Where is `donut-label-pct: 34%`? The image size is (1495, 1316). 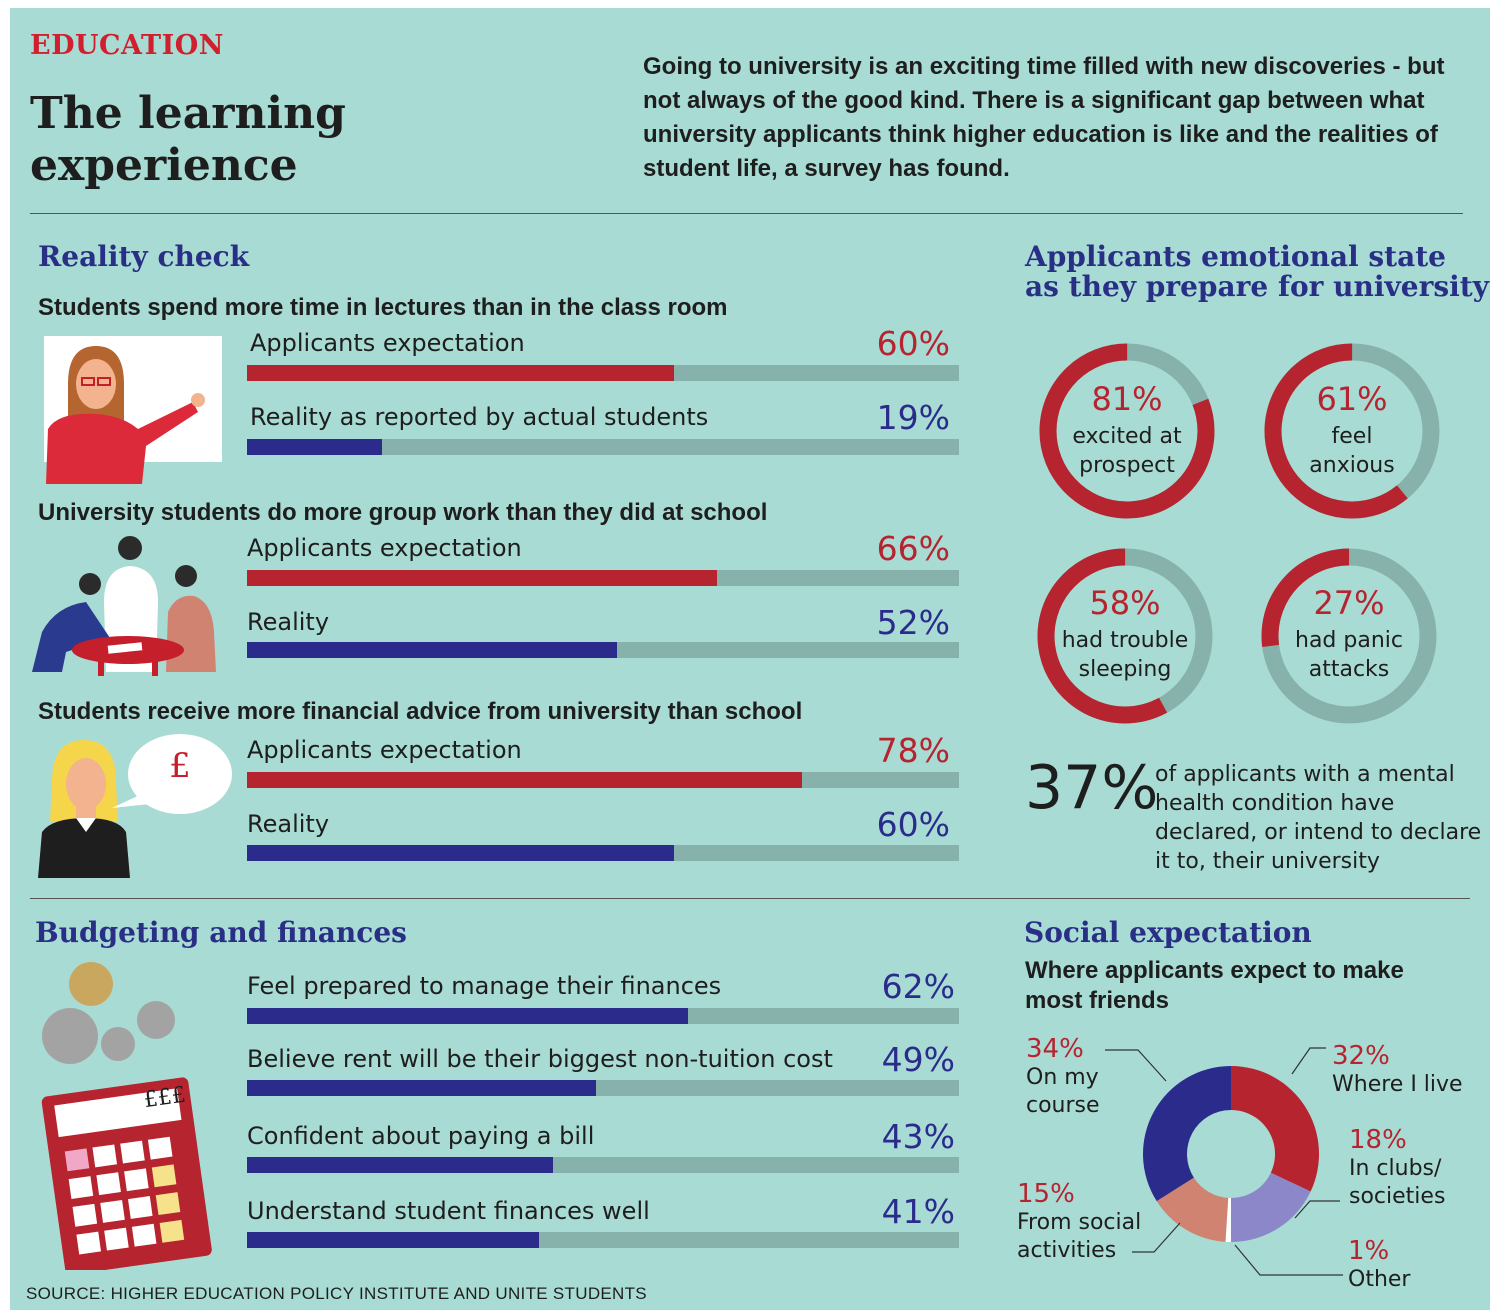 donut-label-pct: 34% is located at coordinates (1055, 1049).